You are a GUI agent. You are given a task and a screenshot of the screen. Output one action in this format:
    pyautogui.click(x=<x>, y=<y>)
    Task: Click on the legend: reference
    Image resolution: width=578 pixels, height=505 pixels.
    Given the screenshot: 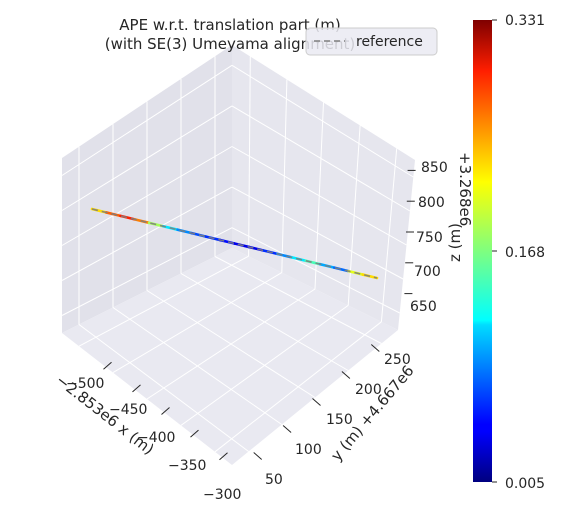 What is the action you would take?
    pyautogui.click(x=371, y=41)
    